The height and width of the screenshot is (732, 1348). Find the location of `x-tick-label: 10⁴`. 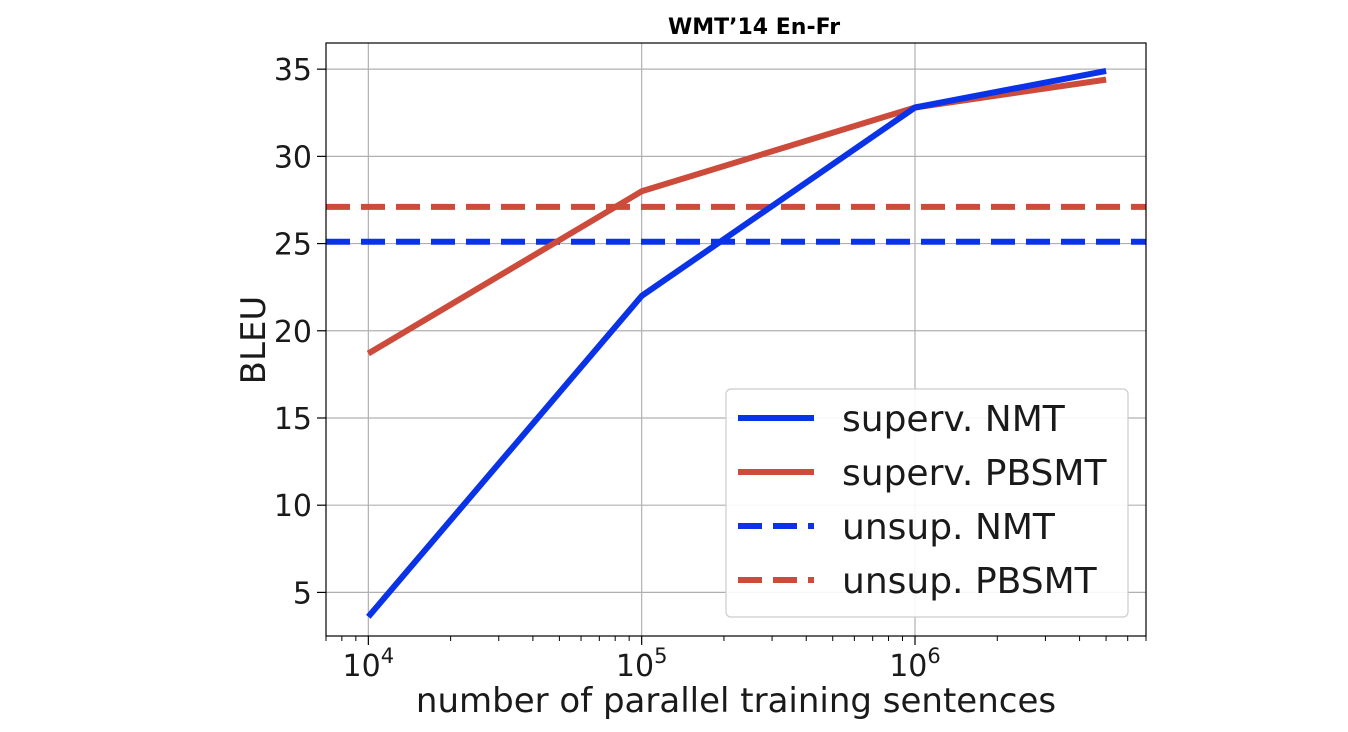

x-tick-label: 10⁴ is located at coordinates (369, 664).